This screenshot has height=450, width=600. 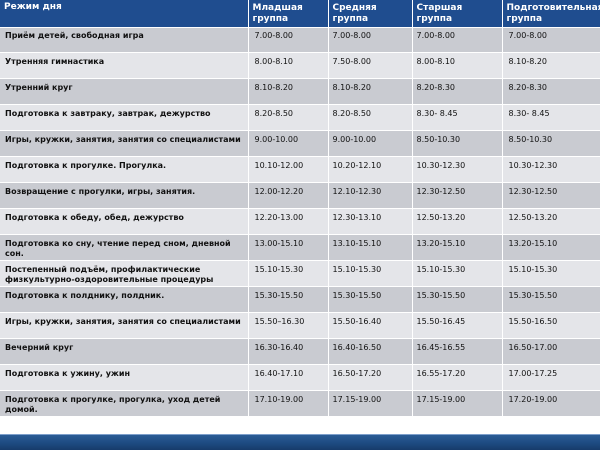 I want to click on time-cell-senior: 8.30- 8.45, so click(x=457, y=117).